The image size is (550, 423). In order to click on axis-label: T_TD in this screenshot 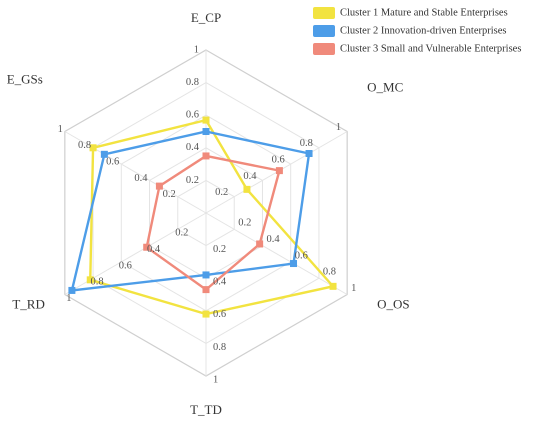, I will do `click(206, 409)`.